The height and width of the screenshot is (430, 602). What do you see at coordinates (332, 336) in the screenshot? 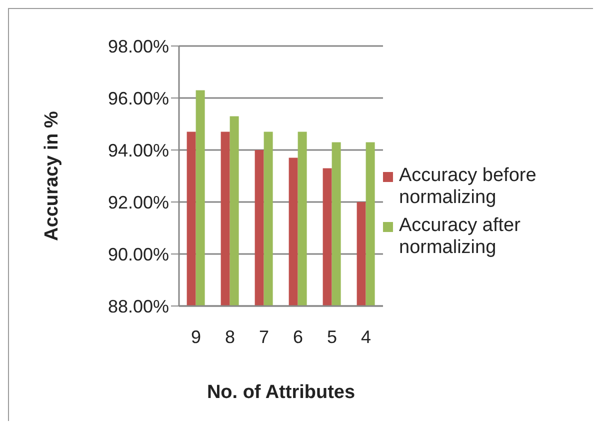
I see `x-tick-label: 5` at bounding box center [332, 336].